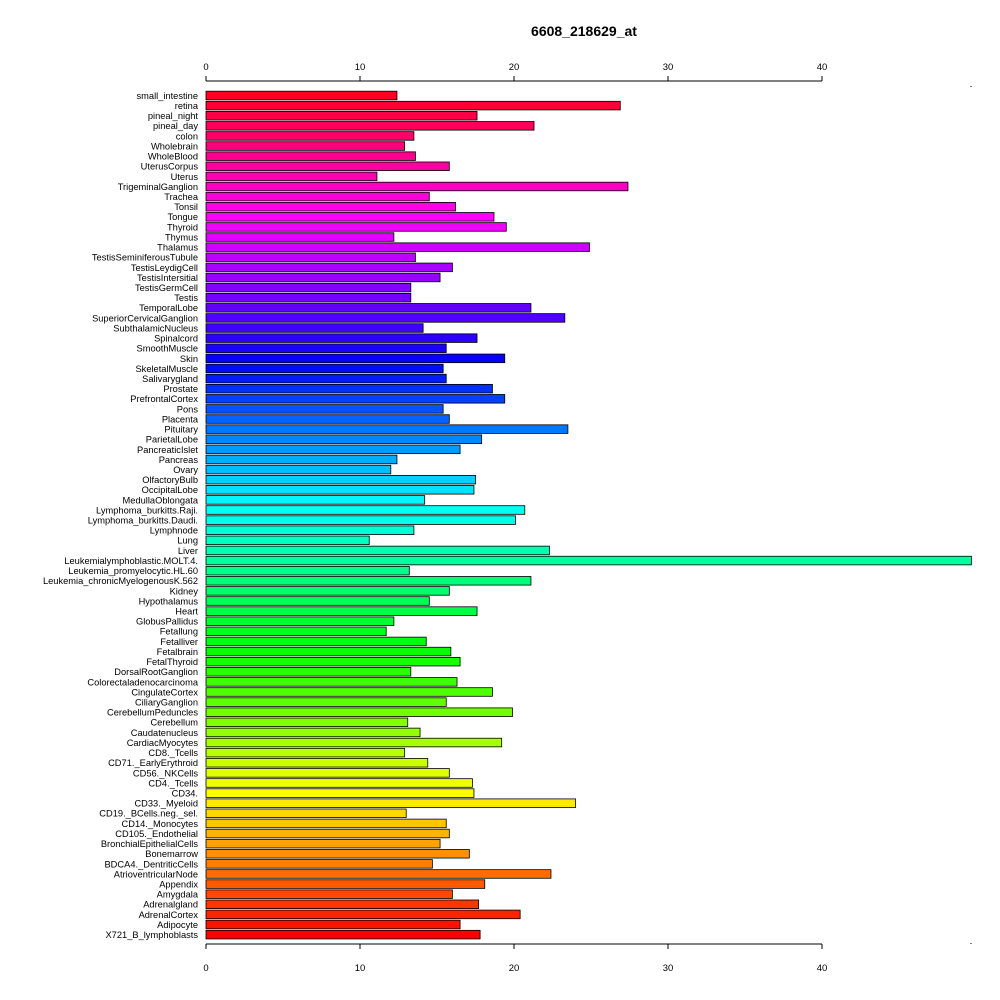 The height and width of the screenshot is (1000, 1000). What do you see at coordinates (514, 67) in the screenshot?
I see `x-tick-label-top: 20` at bounding box center [514, 67].